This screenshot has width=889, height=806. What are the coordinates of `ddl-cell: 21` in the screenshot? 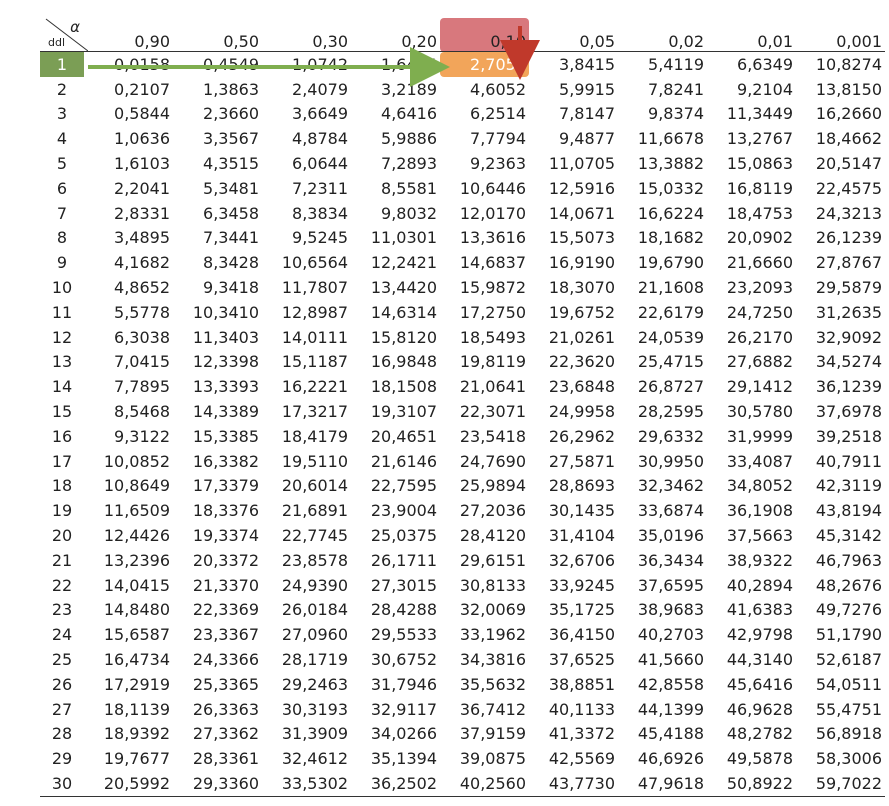 It's located at (62, 560).